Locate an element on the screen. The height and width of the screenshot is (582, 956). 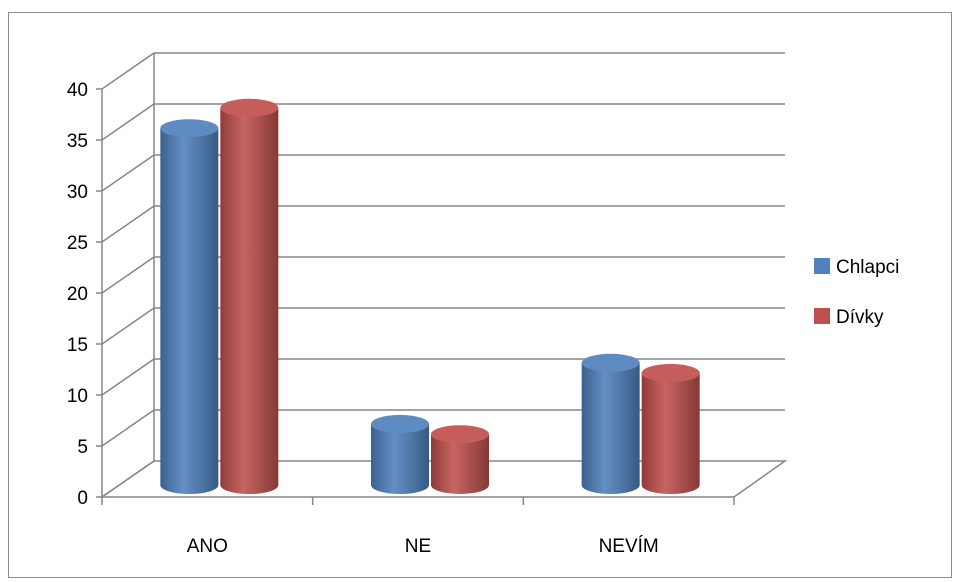
category-labels: ANO NE NEVÍM is located at coordinates (423, 546).